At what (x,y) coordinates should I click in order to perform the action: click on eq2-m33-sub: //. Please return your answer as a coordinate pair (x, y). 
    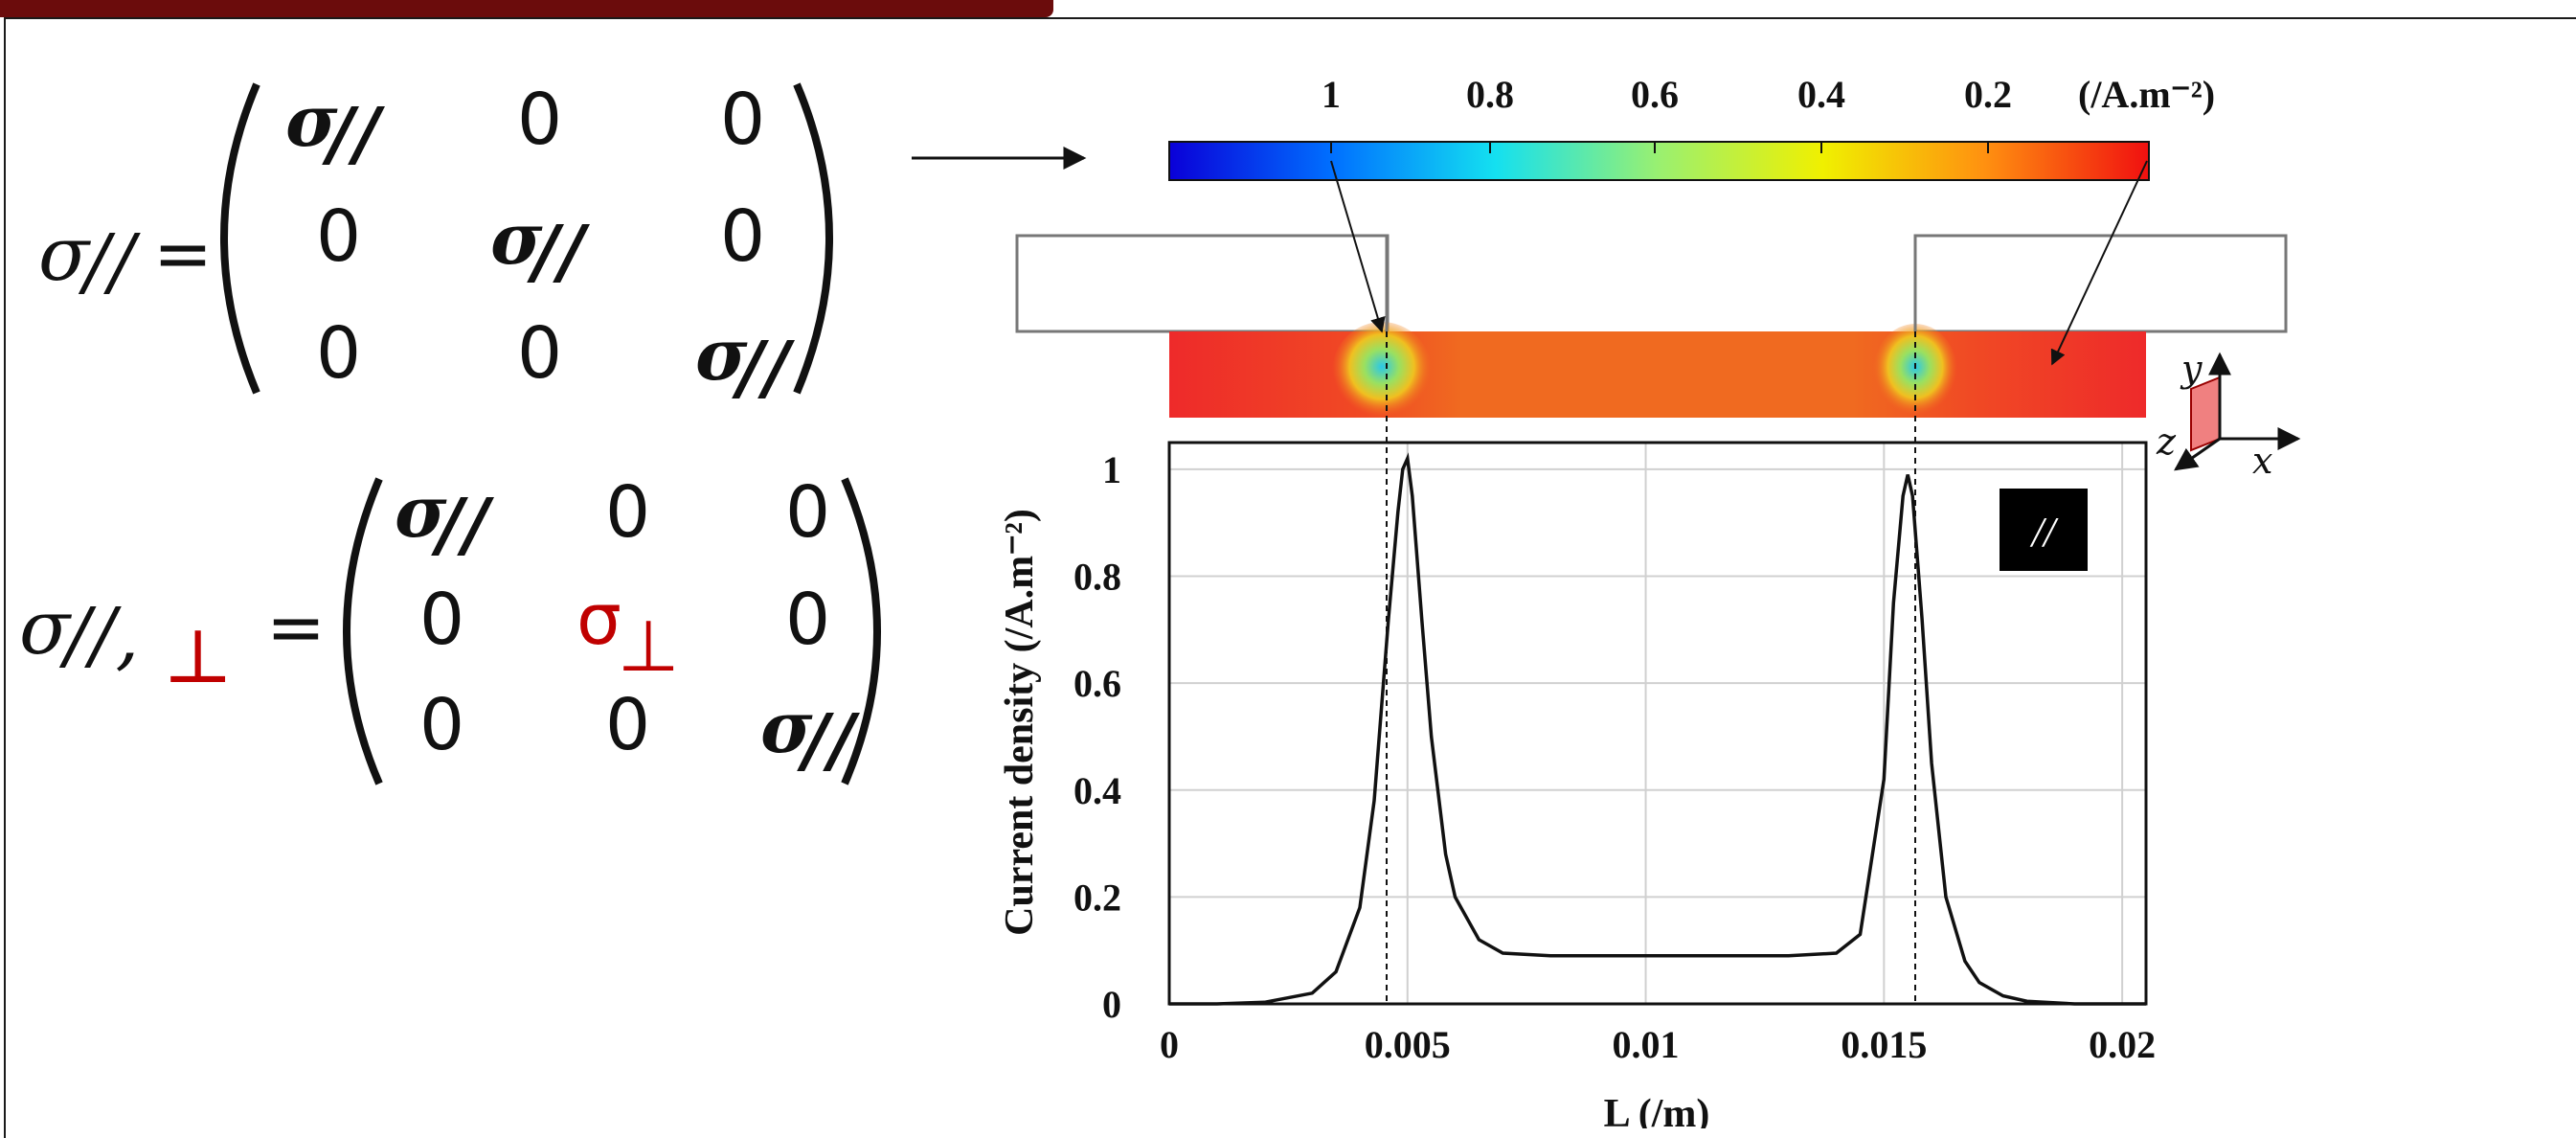
    Looking at the image, I should click on (828, 741).